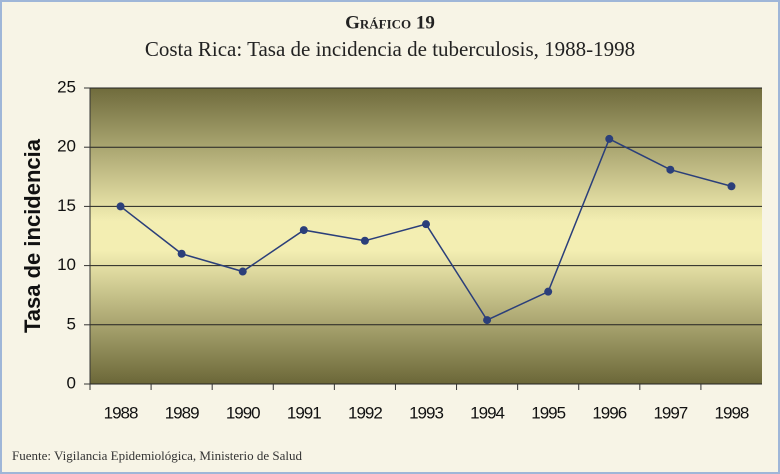 The height and width of the screenshot is (474, 780). Describe the element at coordinates (32, 235) in the screenshot. I see `y-axis-label: Tasa de incidencia` at that location.